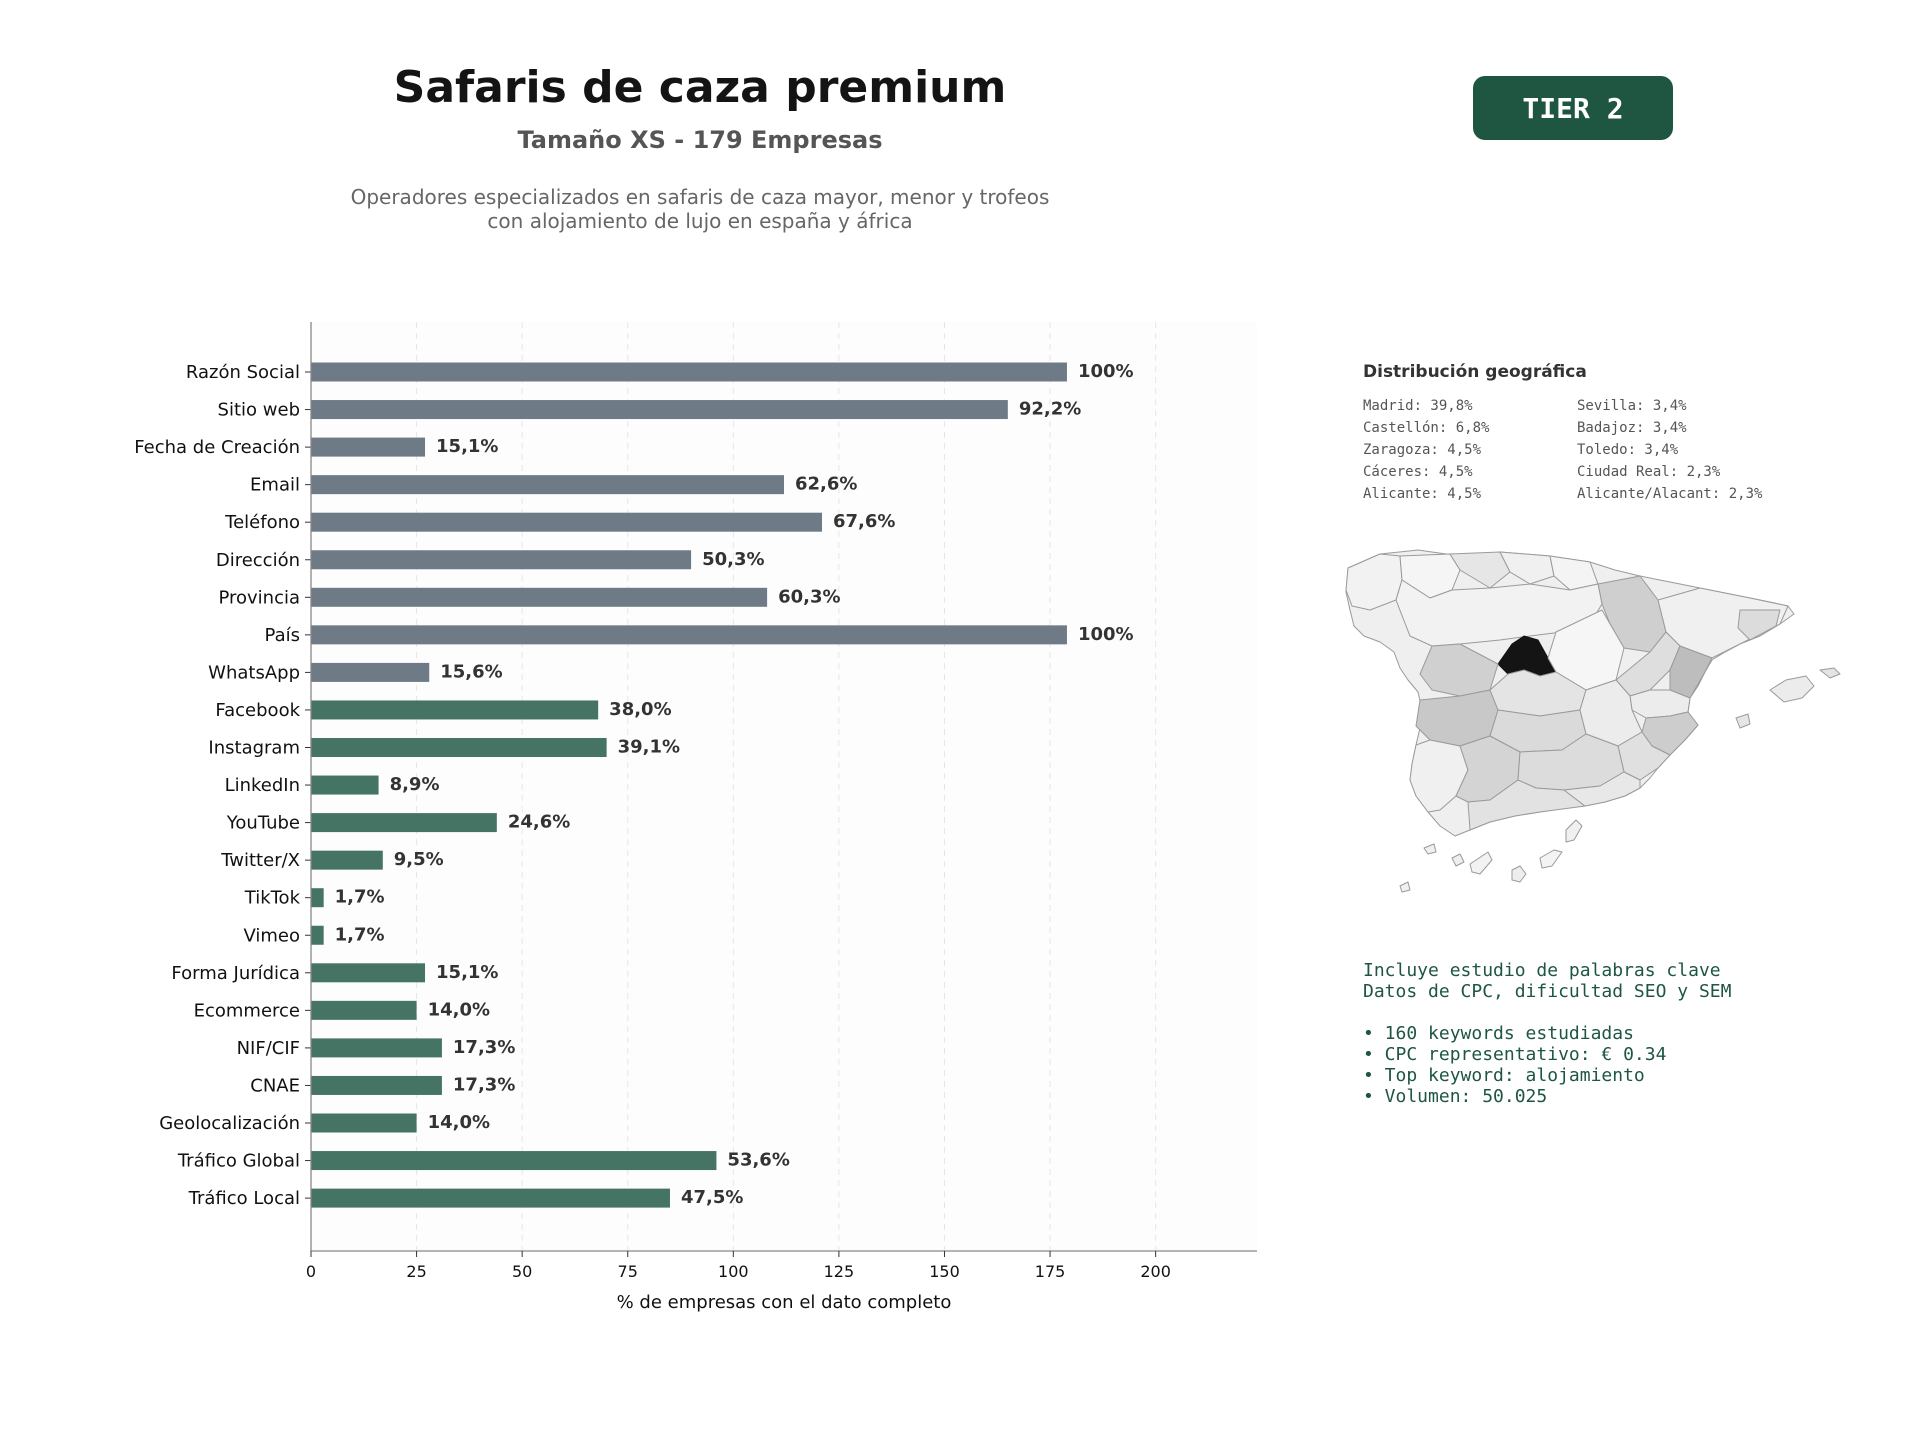 The height and width of the screenshot is (1440, 1920). I want to click on data-label: 53,6%, so click(758, 1160).